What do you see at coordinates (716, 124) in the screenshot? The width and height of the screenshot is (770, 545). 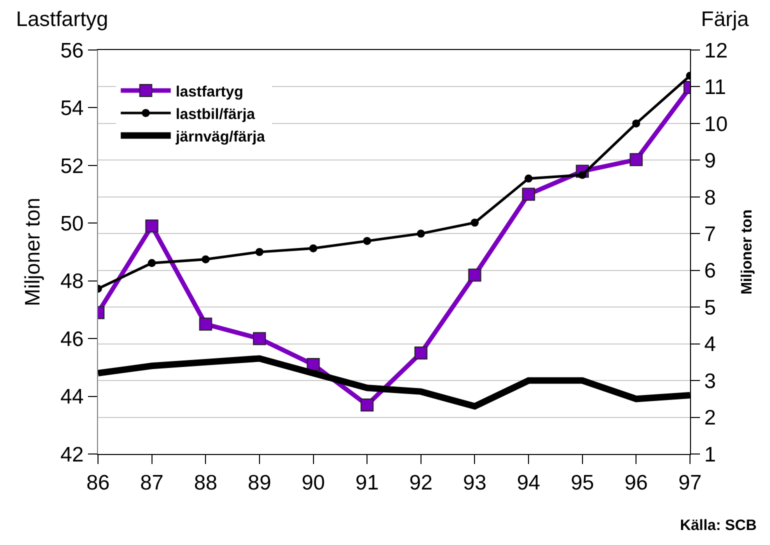 I see `y2-tick-label: 10` at bounding box center [716, 124].